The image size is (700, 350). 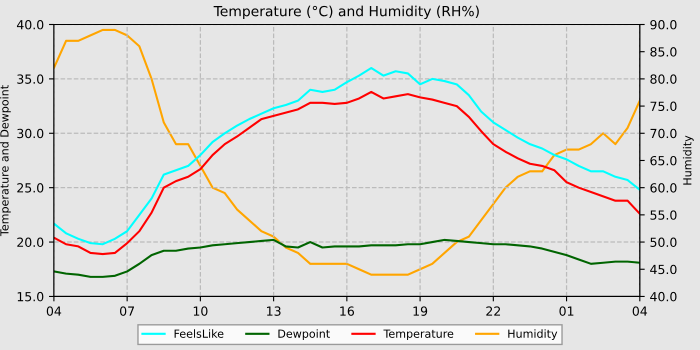 What do you see at coordinates (418, 335) in the screenshot?
I see `legend-label: Temperature` at bounding box center [418, 335].